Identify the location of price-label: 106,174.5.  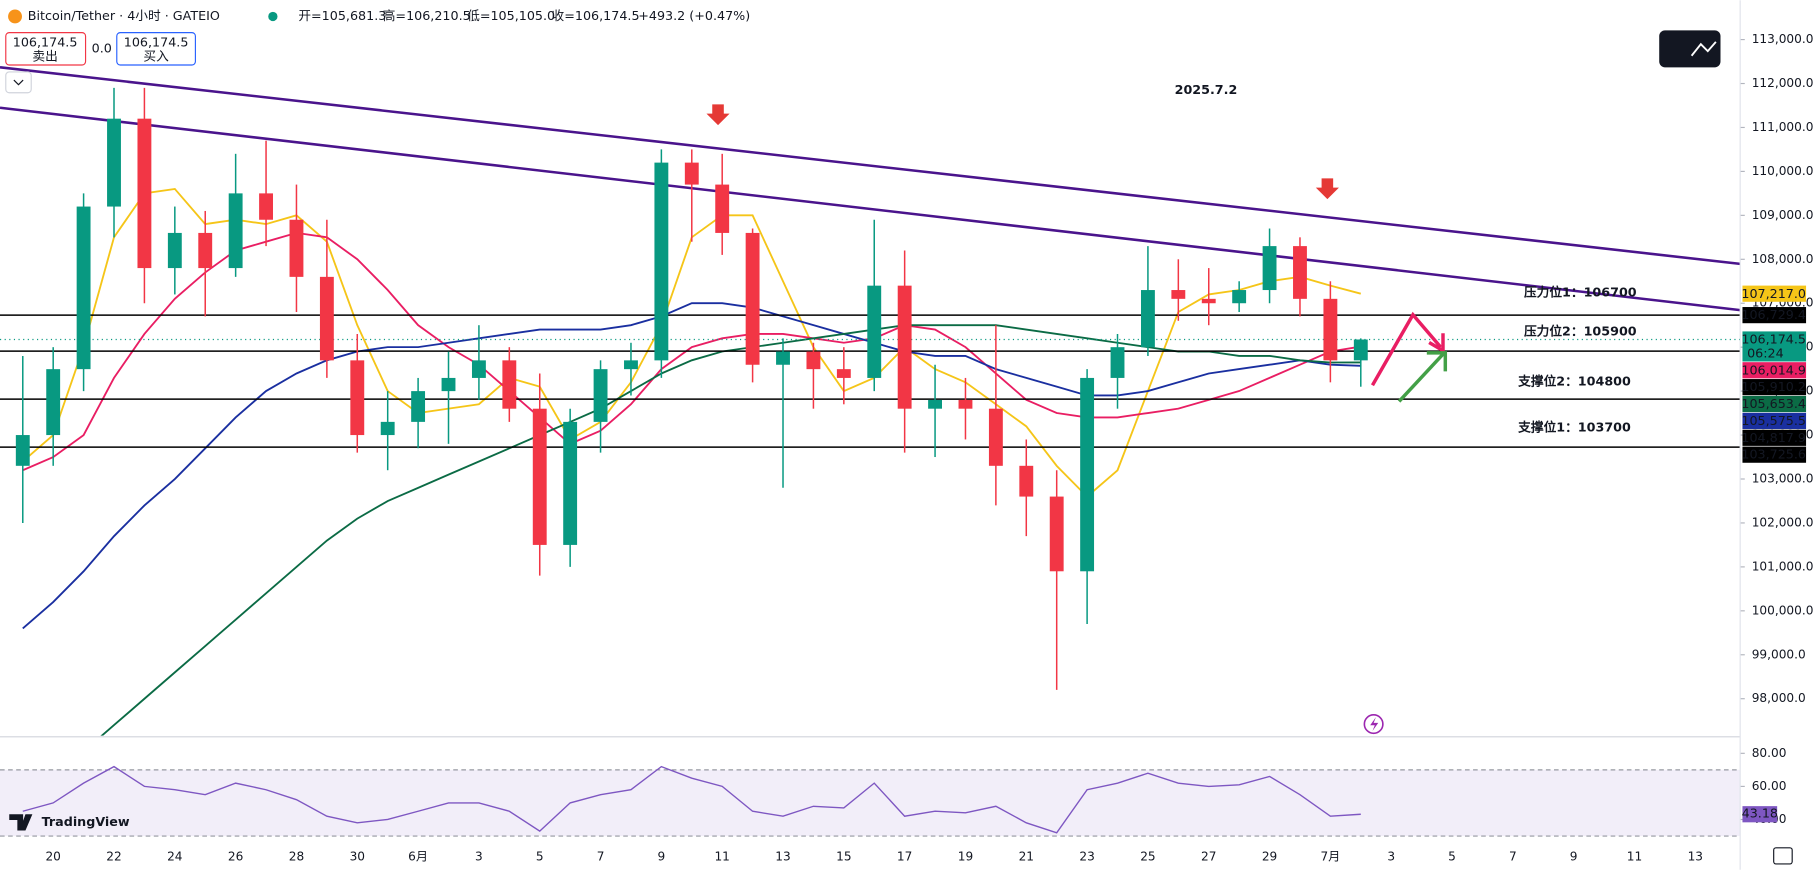
(1773, 339).